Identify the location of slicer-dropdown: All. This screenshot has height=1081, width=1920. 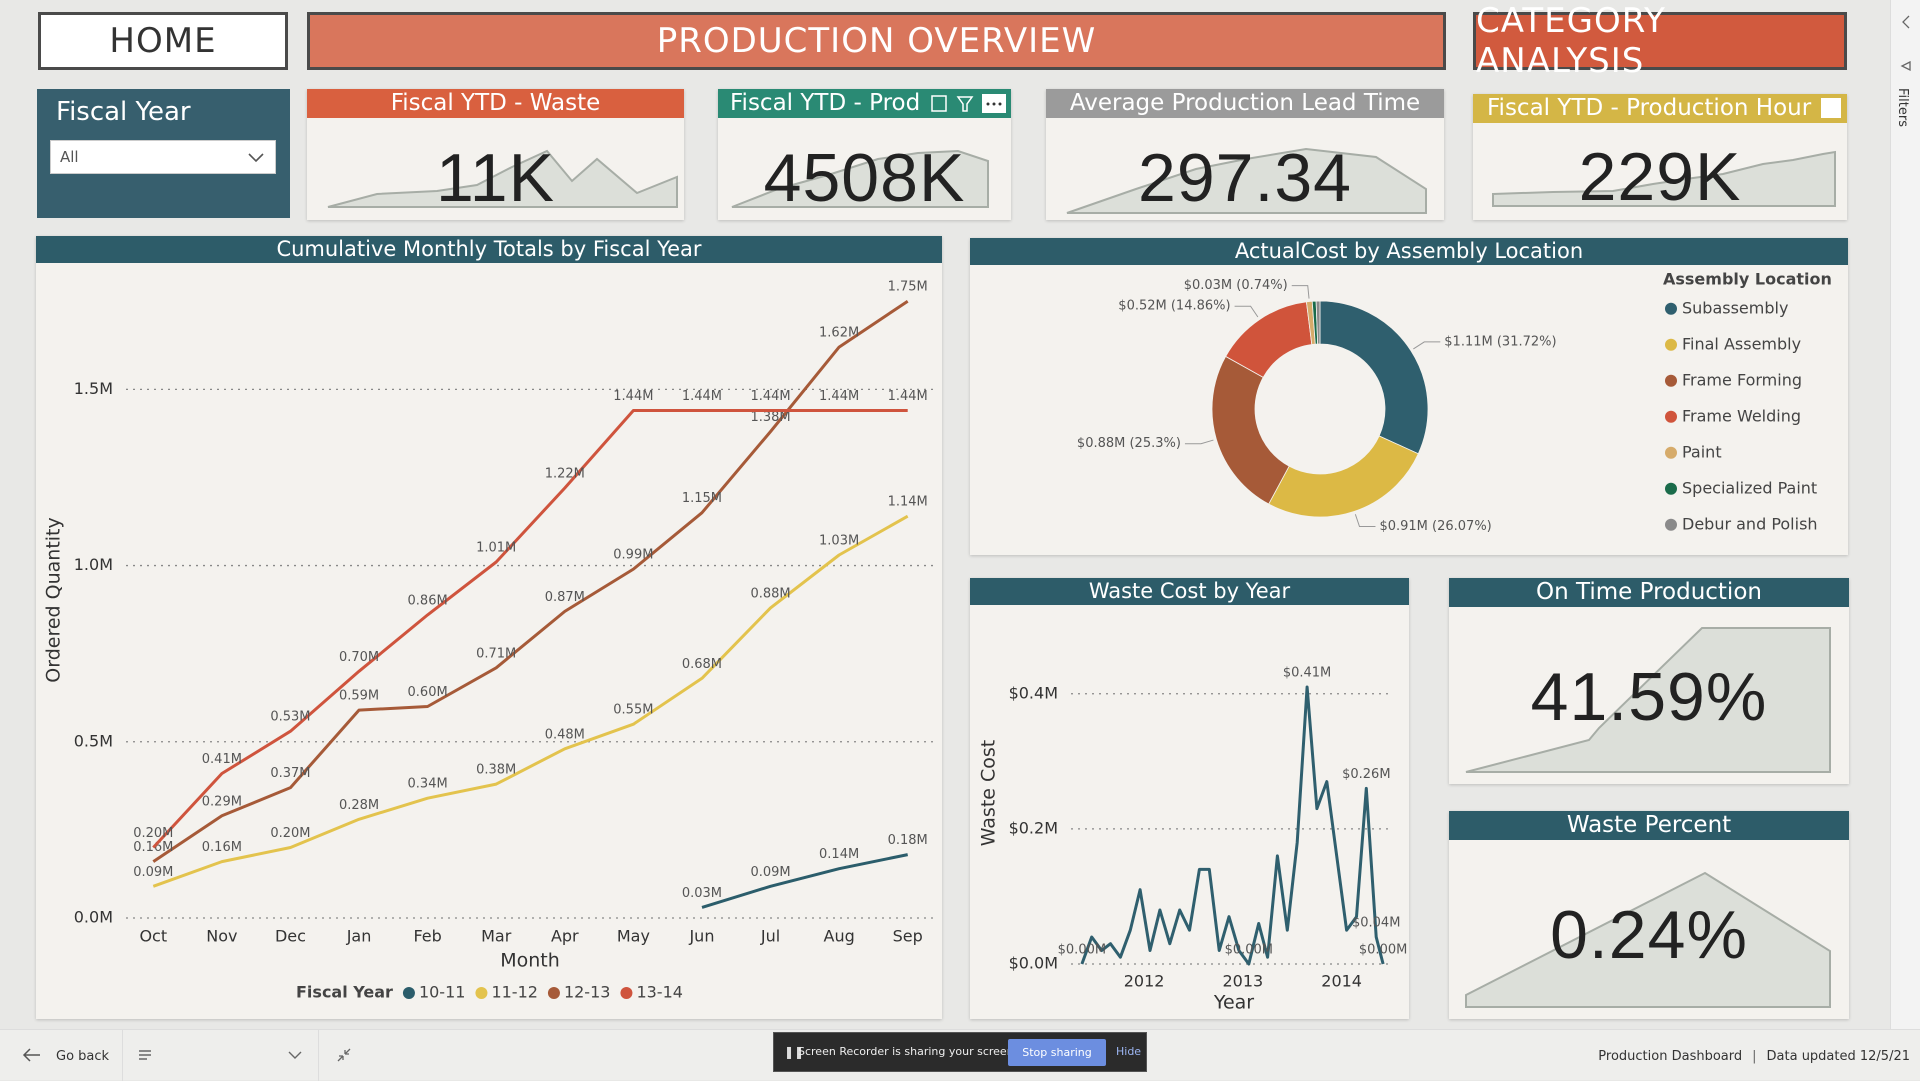
(163, 157).